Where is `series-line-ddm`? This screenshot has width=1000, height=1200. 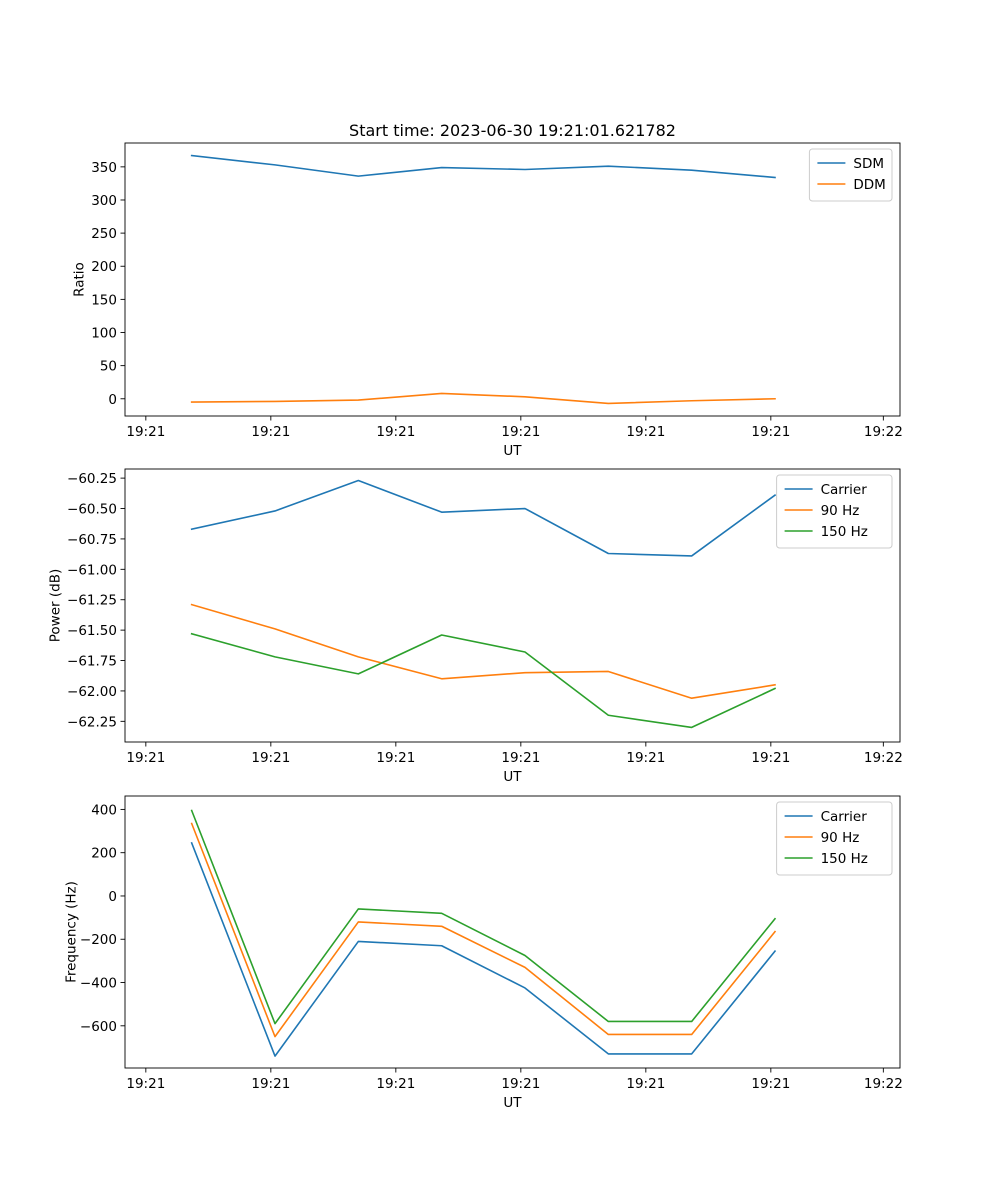
series-line-ddm is located at coordinates (483, 398).